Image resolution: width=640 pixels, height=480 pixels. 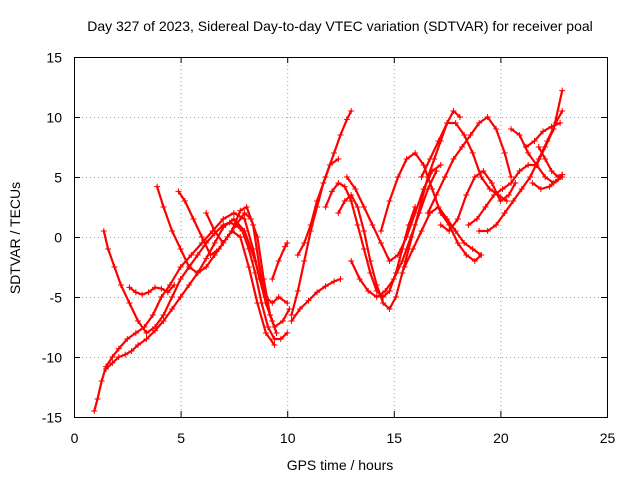 What do you see at coordinates (56, 298) in the screenshot?
I see `y-tick-label: -5` at bounding box center [56, 298].